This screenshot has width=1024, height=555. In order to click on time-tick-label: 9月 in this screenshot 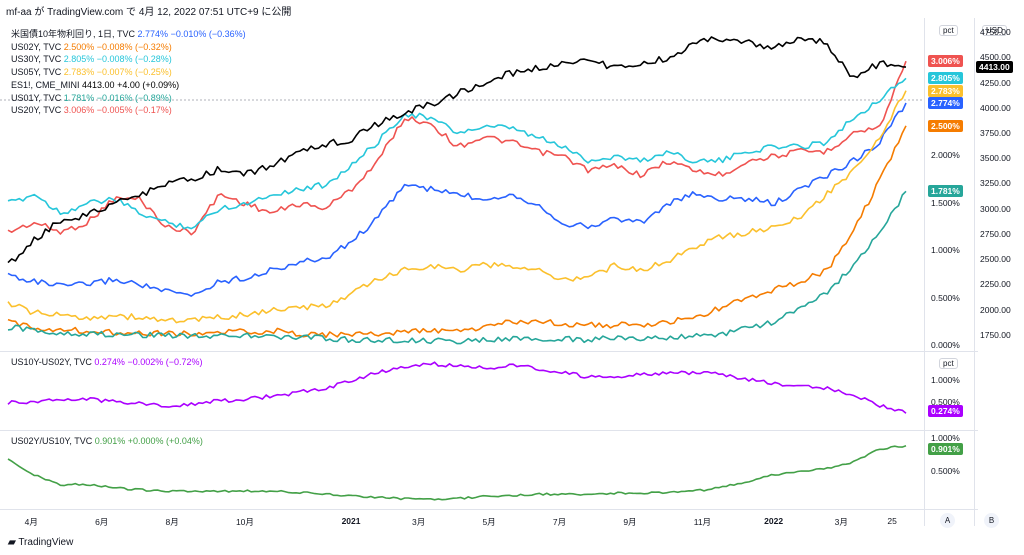, I will do `click(630, 522)`.